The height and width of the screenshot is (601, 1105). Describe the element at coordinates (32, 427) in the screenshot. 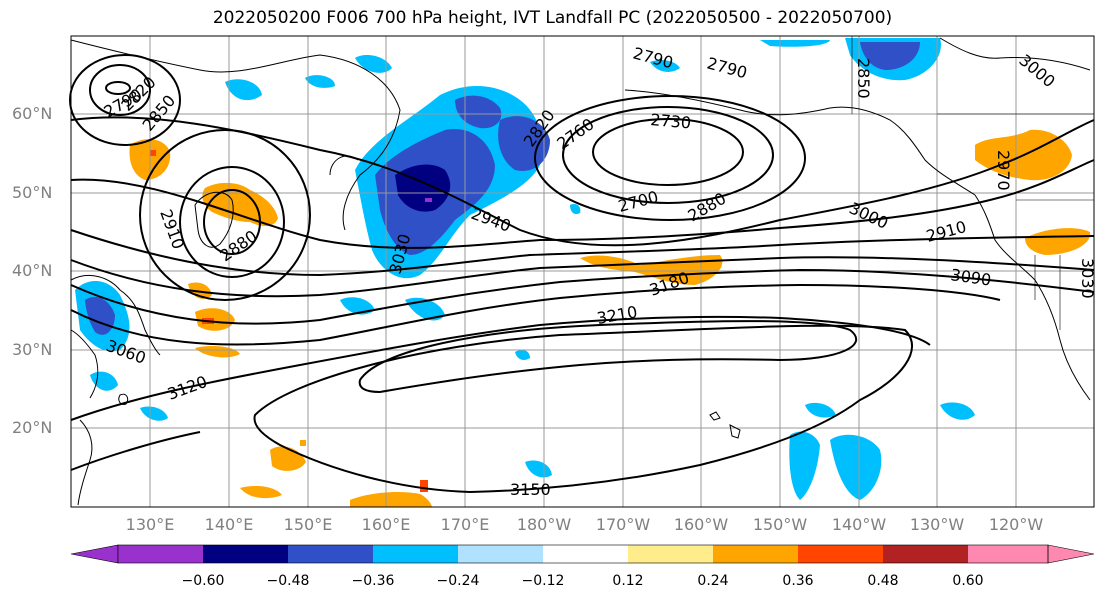

I see `lat-label: 20°N` at that location.